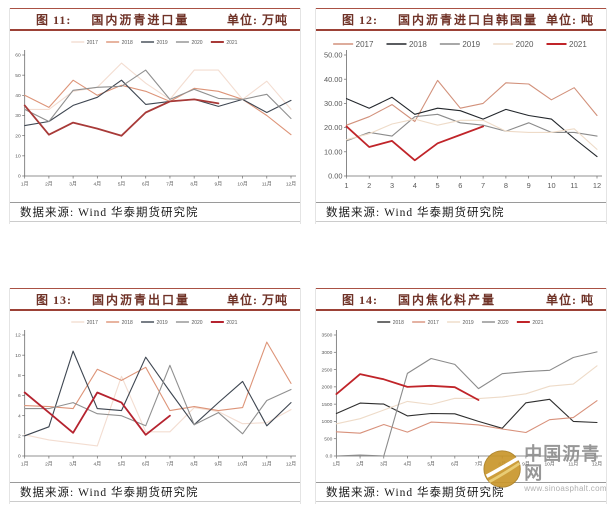  Describe the element at coordinates (18, 136) in the screenshot. I see `y-tick-label: 20` at that location.